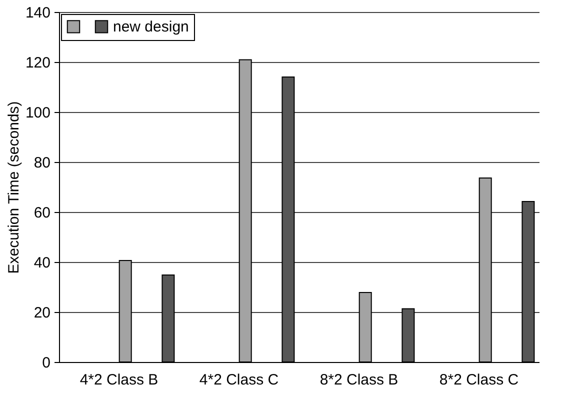 This screenshot has height=406, width=572. What do you see at coordinates (37, 13) in the screenshot?
I see `y-tick-label: 140` at bounding box center [37, 13].